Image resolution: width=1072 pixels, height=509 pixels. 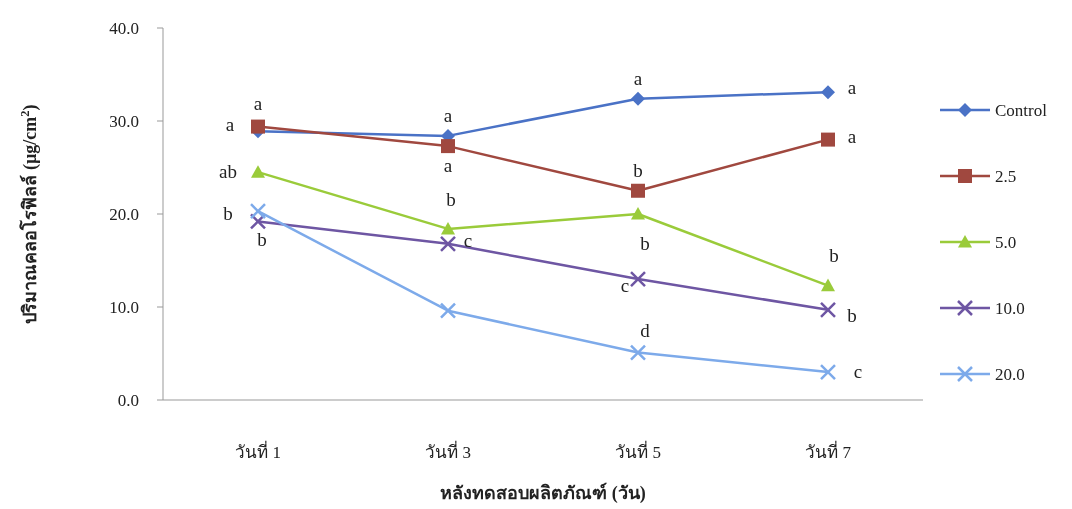 I want to click on y-tick-label: 30.0, so click(x=124, y=121).